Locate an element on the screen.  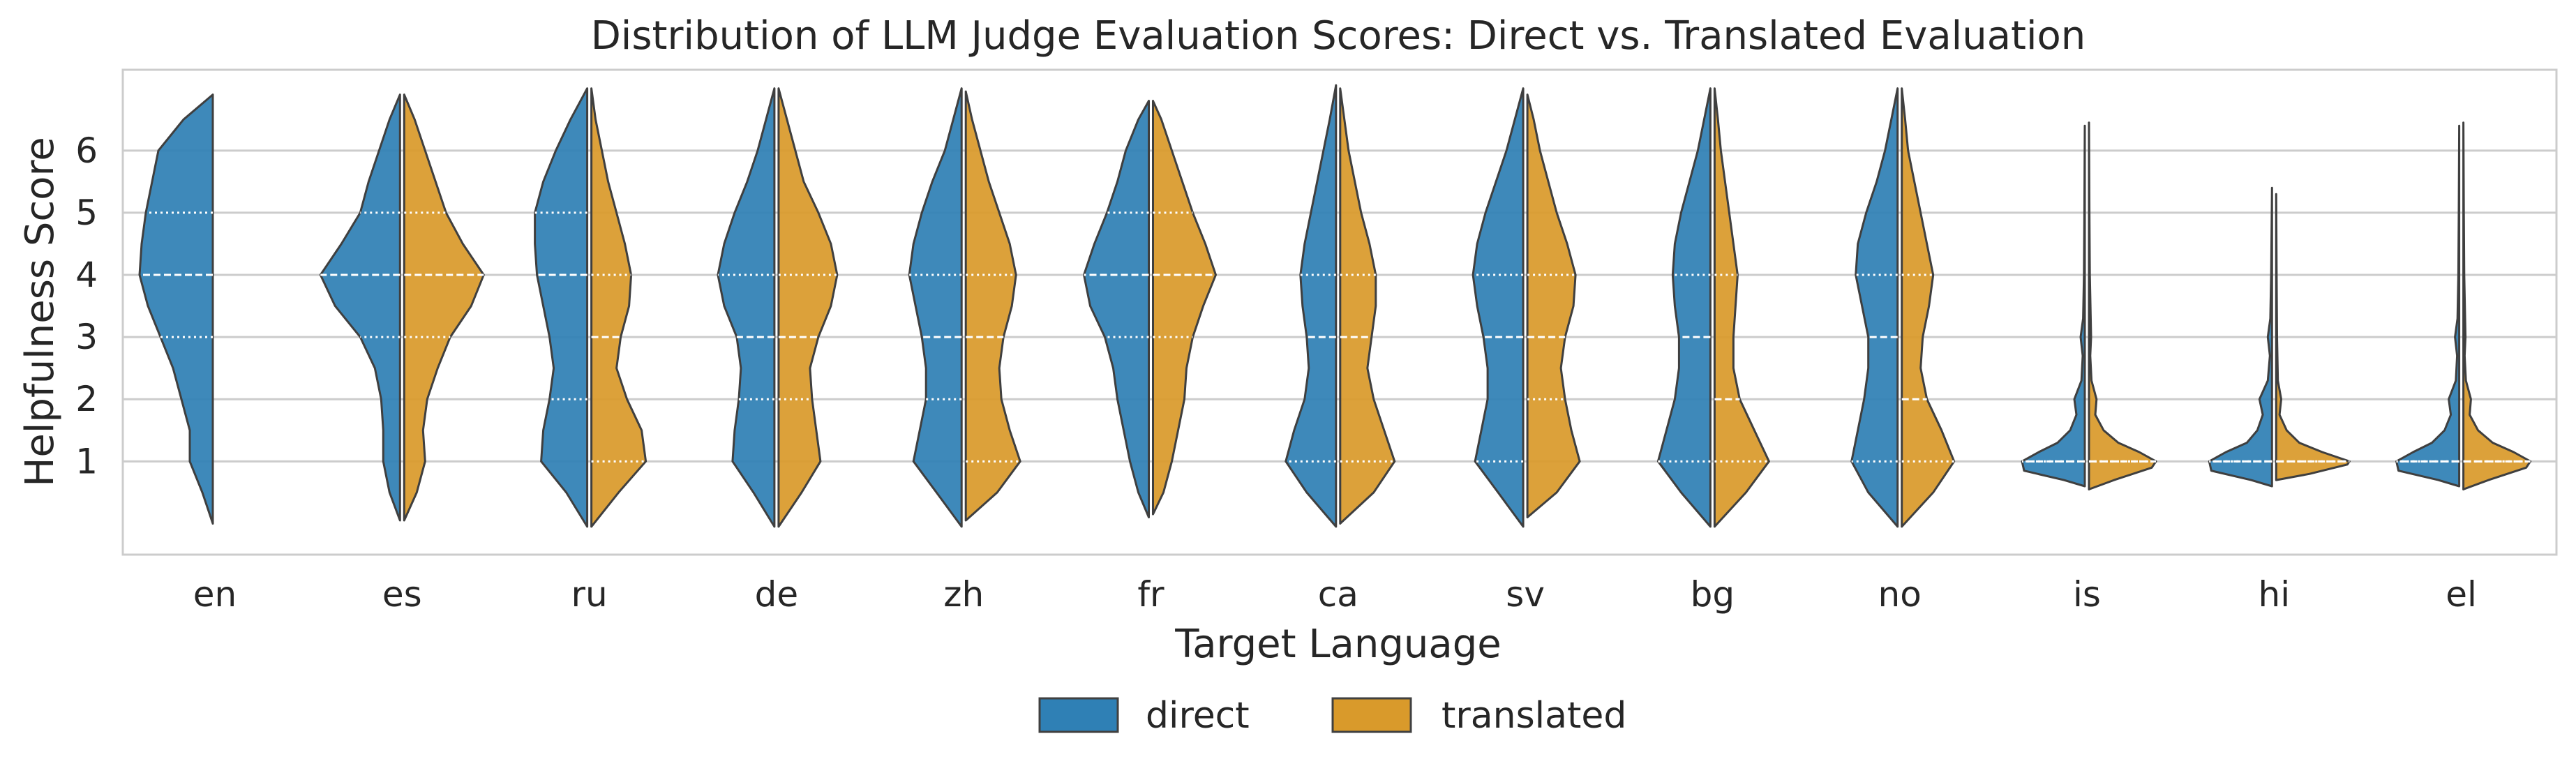
violin-en-direct is located at coordinates (176, 309).